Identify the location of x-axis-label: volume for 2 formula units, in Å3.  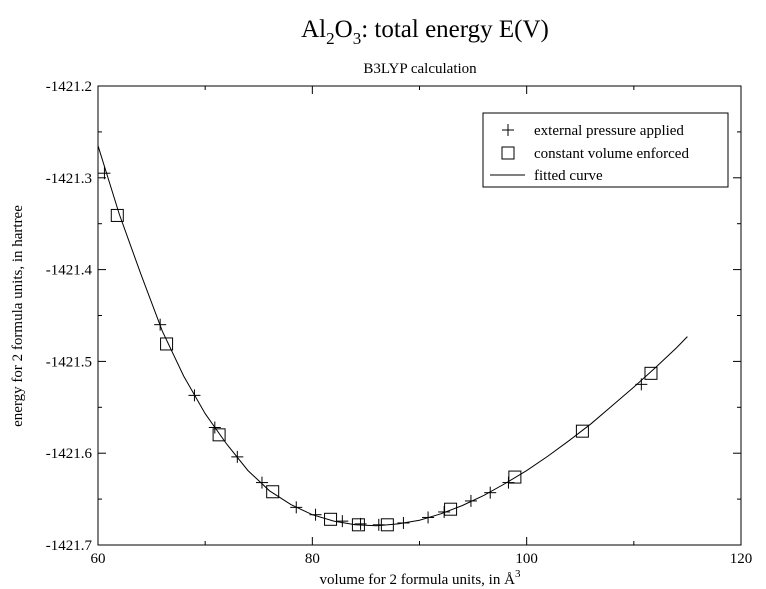
(420, 578).